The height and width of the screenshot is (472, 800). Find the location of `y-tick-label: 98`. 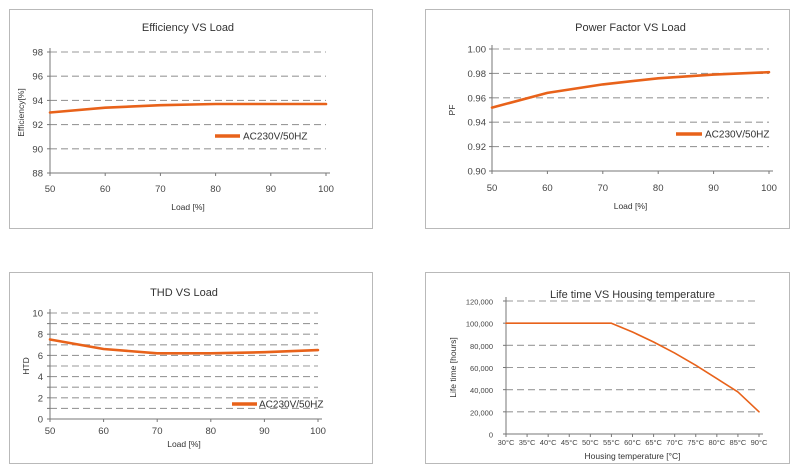

y-tick-label: 98 is located at coordinates (37, 53).